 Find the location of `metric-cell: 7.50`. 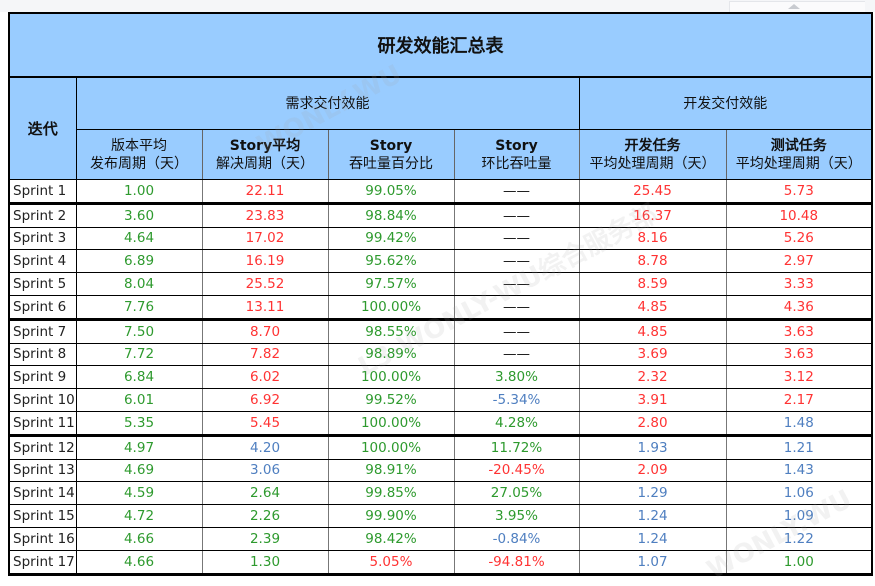

metric-cell: 7.50 is located at coordinates (139, 331).